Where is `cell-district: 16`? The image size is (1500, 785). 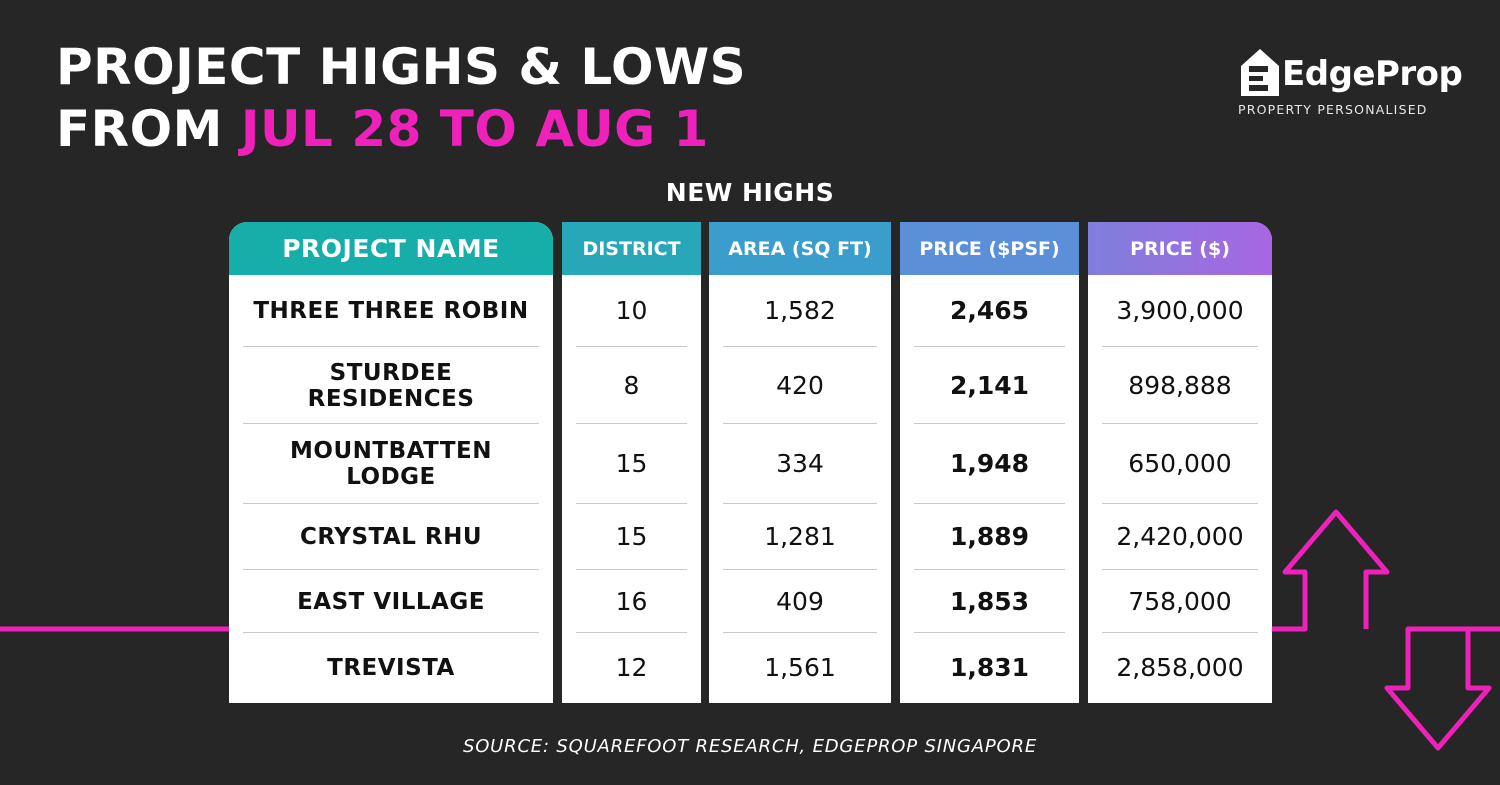
cell-district: 16 is located at coordinates (631, 601).